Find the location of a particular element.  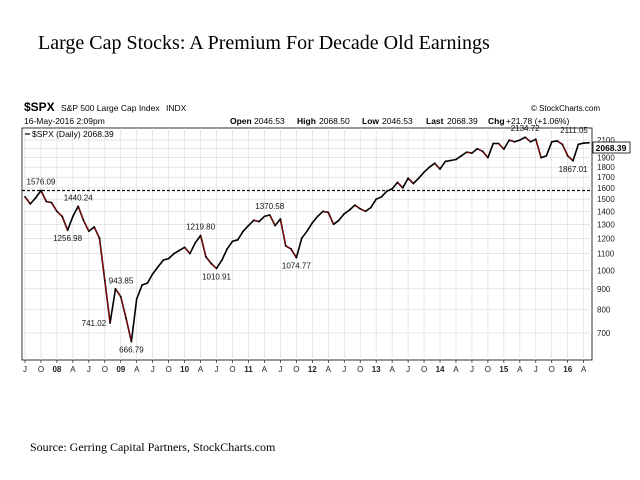

annotation-label: 1370.58 is located at coordinates (269, 206).